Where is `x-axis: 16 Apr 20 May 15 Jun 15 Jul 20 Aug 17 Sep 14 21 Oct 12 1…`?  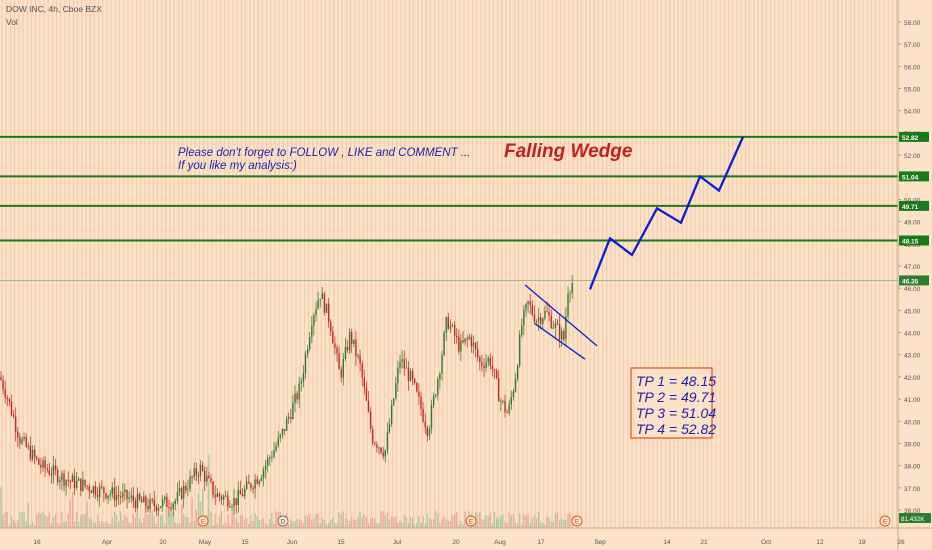 x-axis: 16 Apr 20 May 15 Jun 15 Jul 20 Aug 17 Sep 14 21 Oct 12 1… is located at coordinates (466, 536).